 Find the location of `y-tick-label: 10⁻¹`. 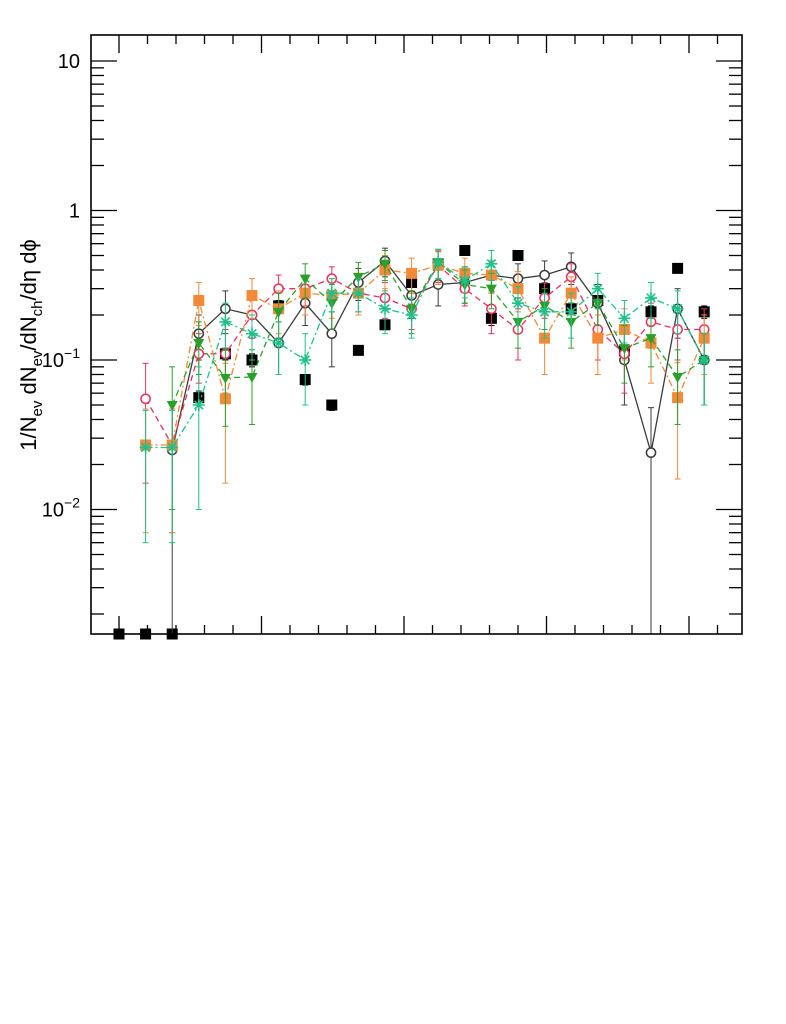

y-tick-label: 10⁻¹ is located at coordinates (61, 358).